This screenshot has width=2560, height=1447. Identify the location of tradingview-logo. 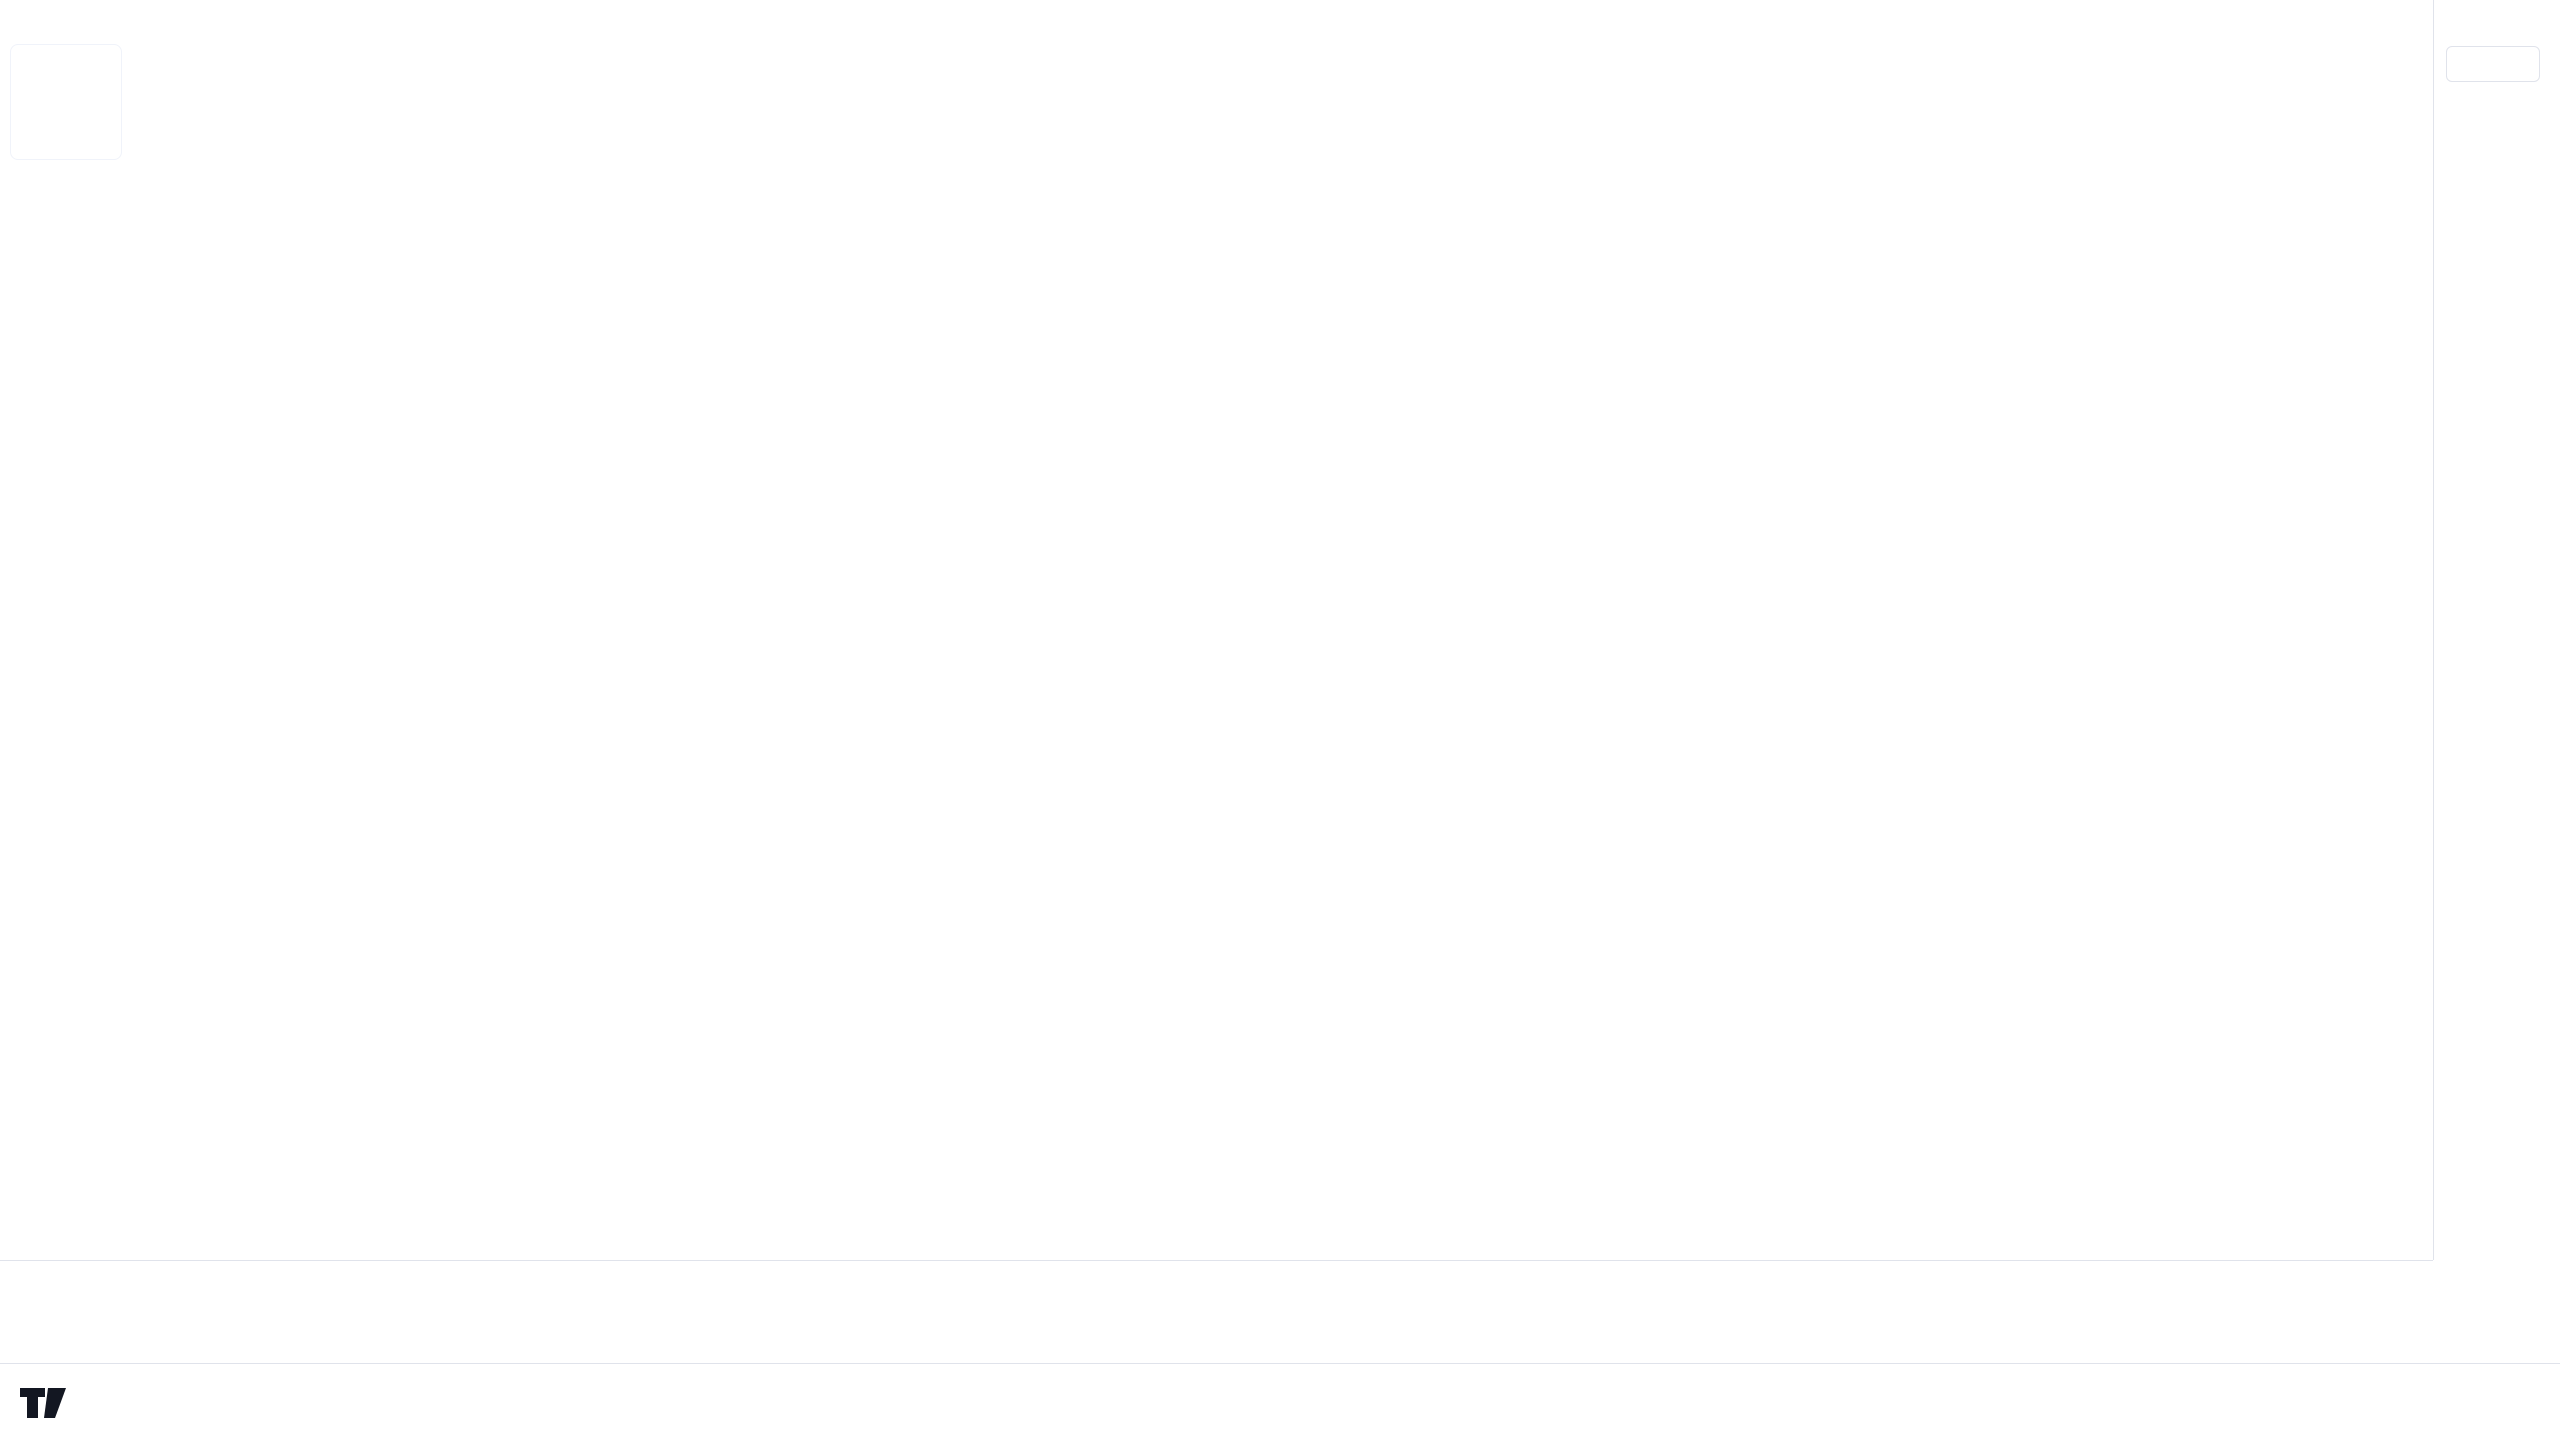
(48, 1406).